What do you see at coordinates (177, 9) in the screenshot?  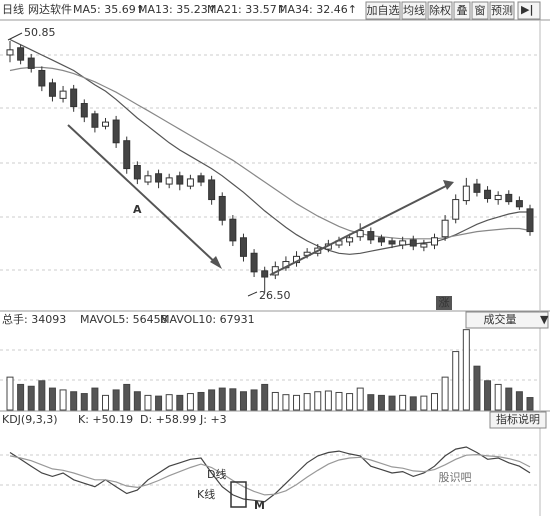 I see `indicator: MA13: 35.23↑` at bounding box center [177, 9].